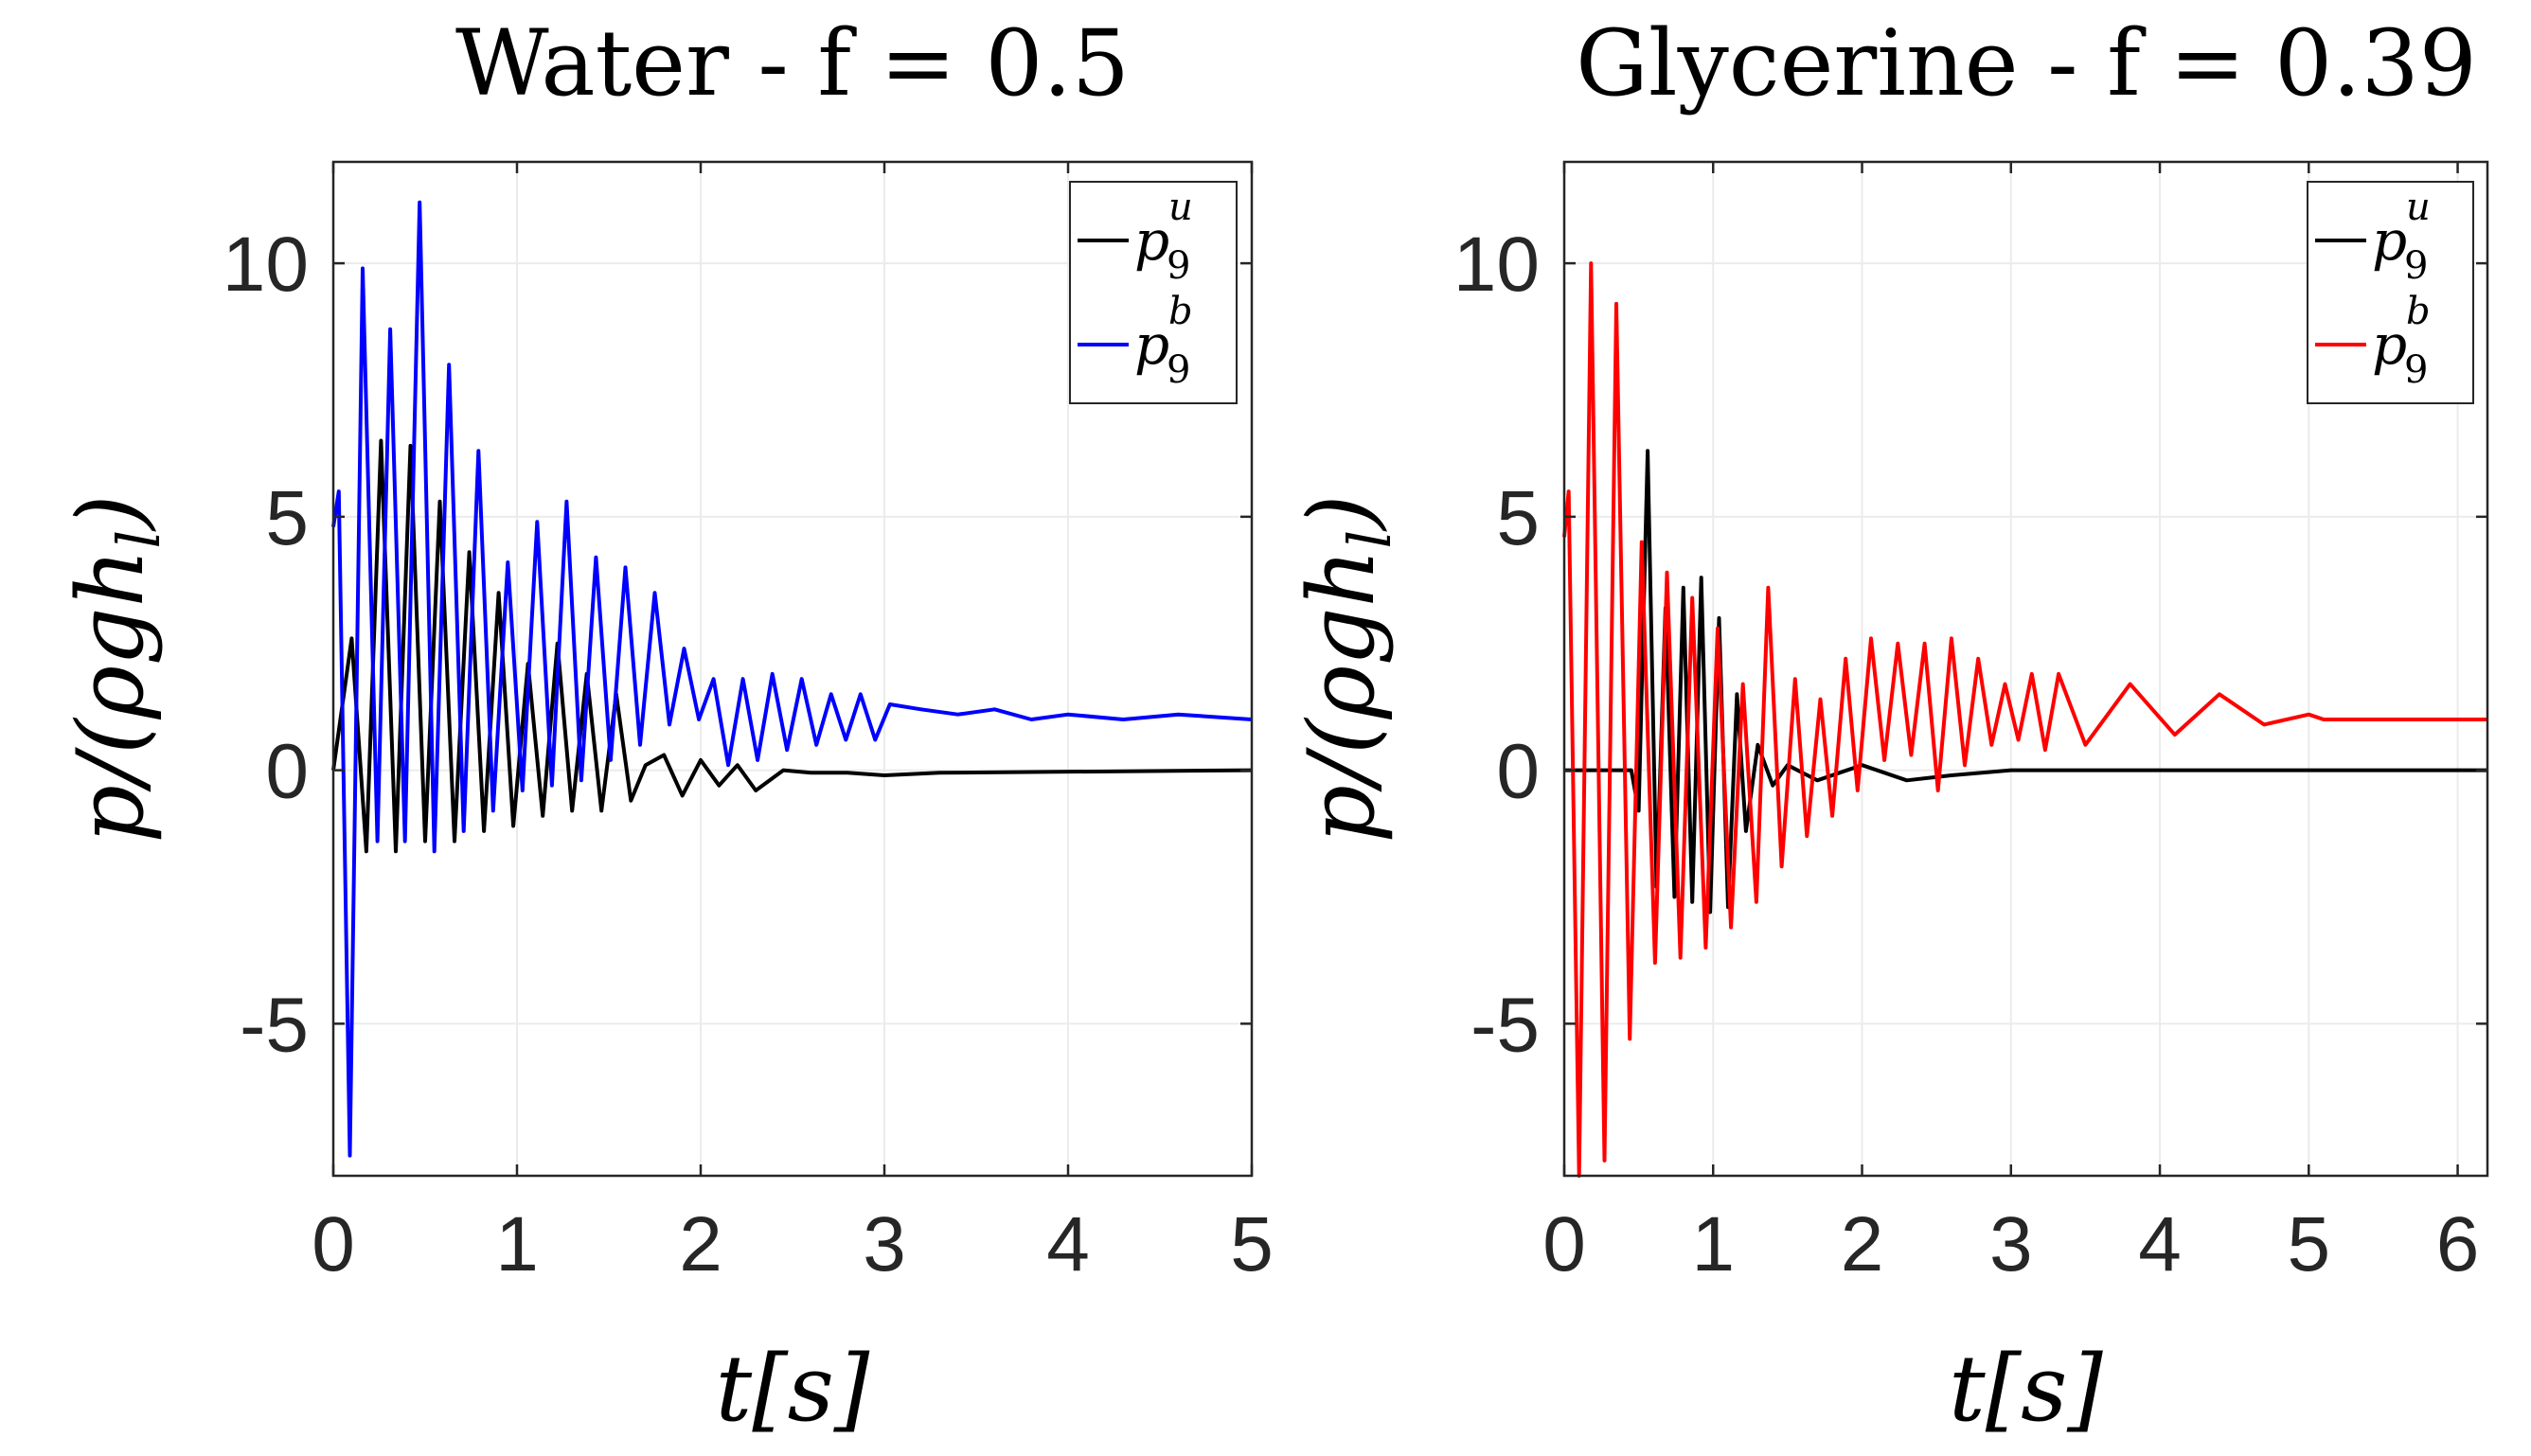 Image resolution: width=2531 pixels, height=1456 pixels. Describe the element at coordinates (1713, 1244) in the screenshot. I see `glycerine-x-tick-label: 1` at that location.